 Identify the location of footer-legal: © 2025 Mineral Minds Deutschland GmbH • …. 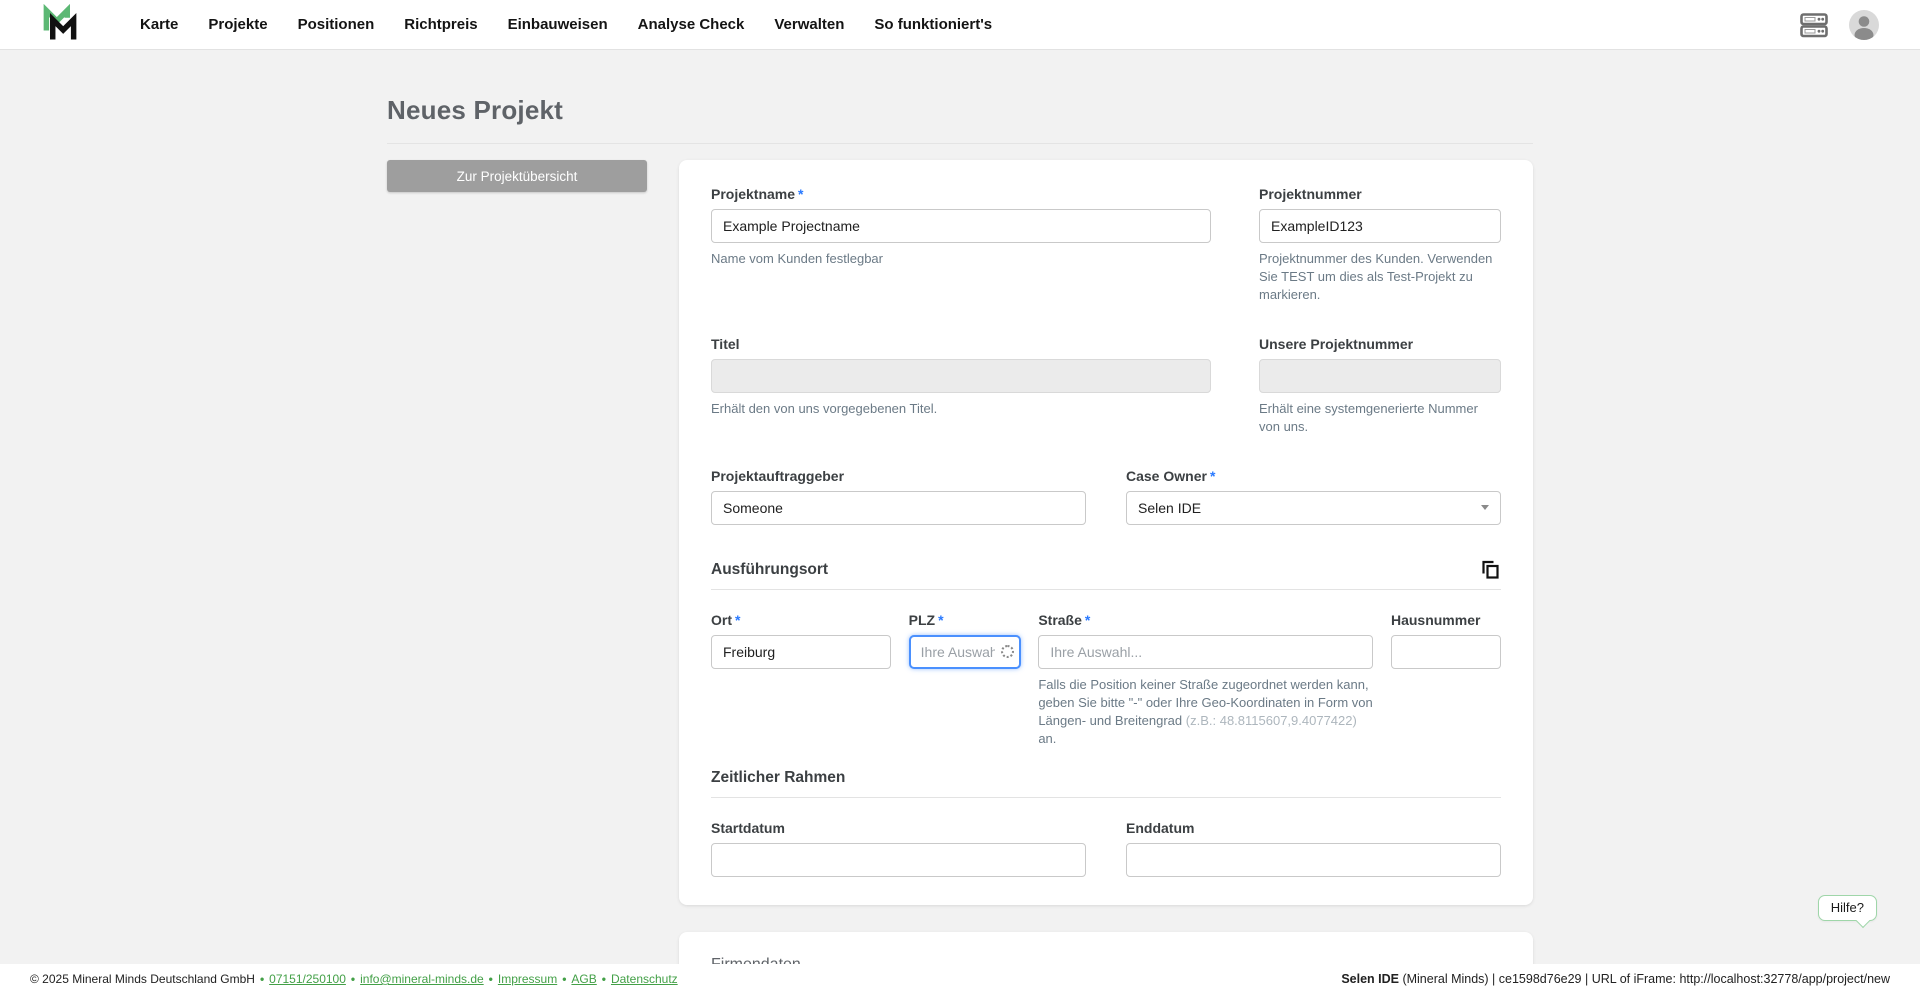
(354, 979).